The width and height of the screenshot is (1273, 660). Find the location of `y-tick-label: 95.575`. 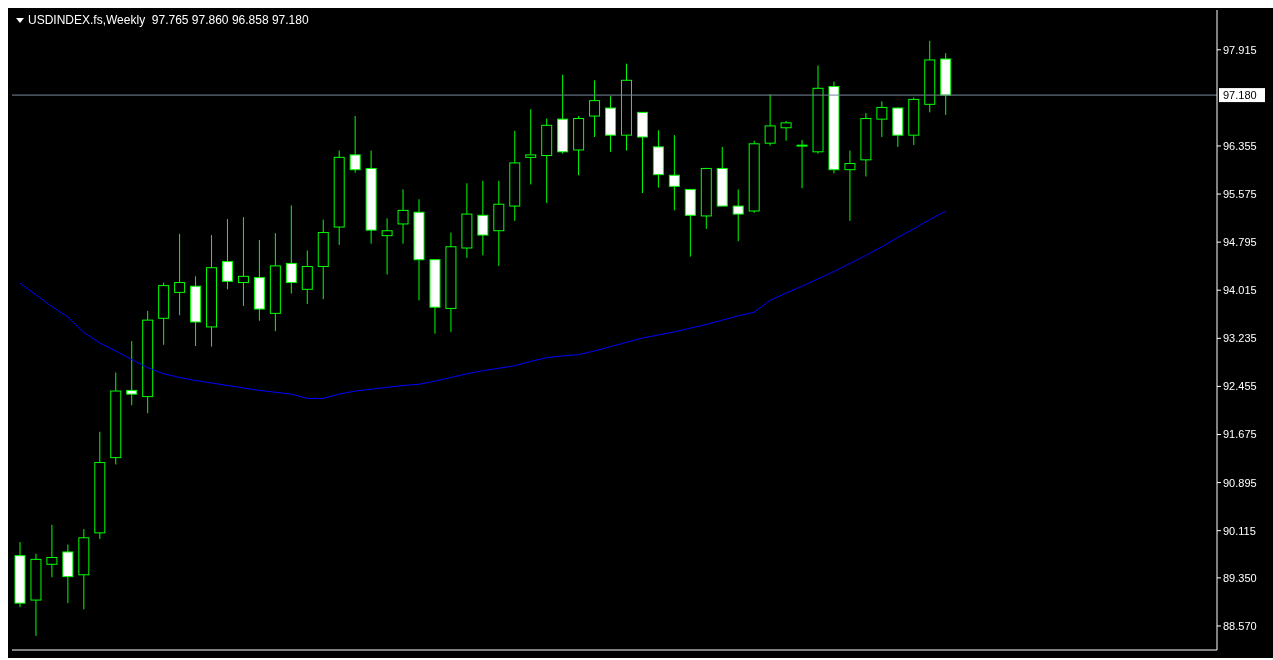

y-tick-label: 95.575 is located at coordinates (1240, 193).